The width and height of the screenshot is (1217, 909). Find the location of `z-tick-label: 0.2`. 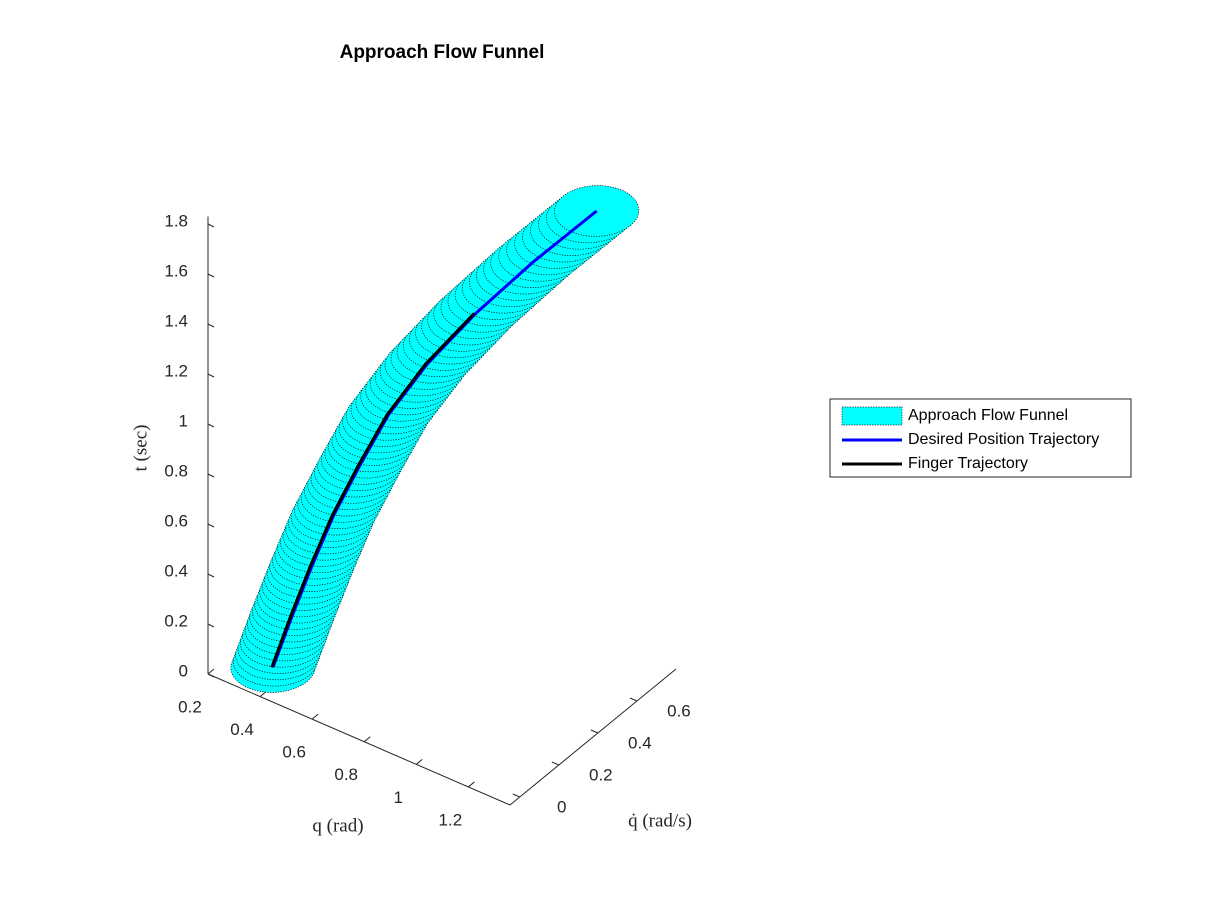

z-tick-label: 0.2 is located at coordinates (176, 620).